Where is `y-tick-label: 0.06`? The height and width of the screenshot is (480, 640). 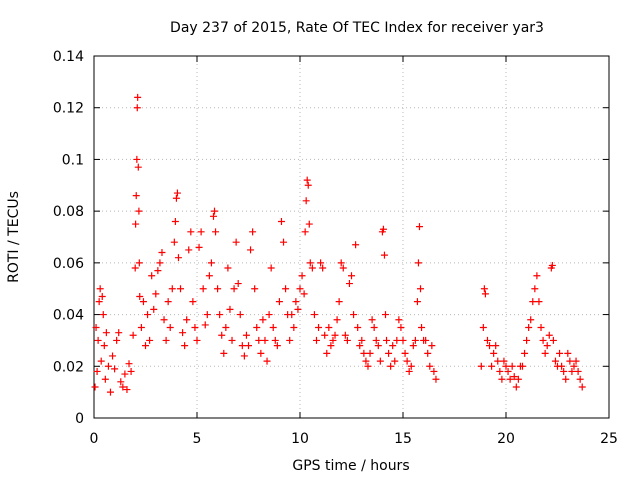
y-tick-label: 0.06 is located at coordinates (68, 264).